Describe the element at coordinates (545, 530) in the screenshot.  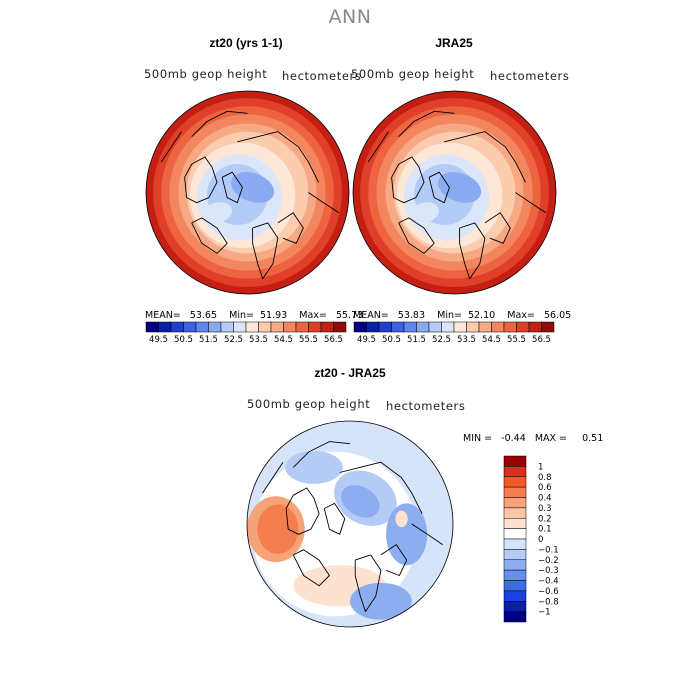
I see `colorbar-tick-label: 0.1` at that location.